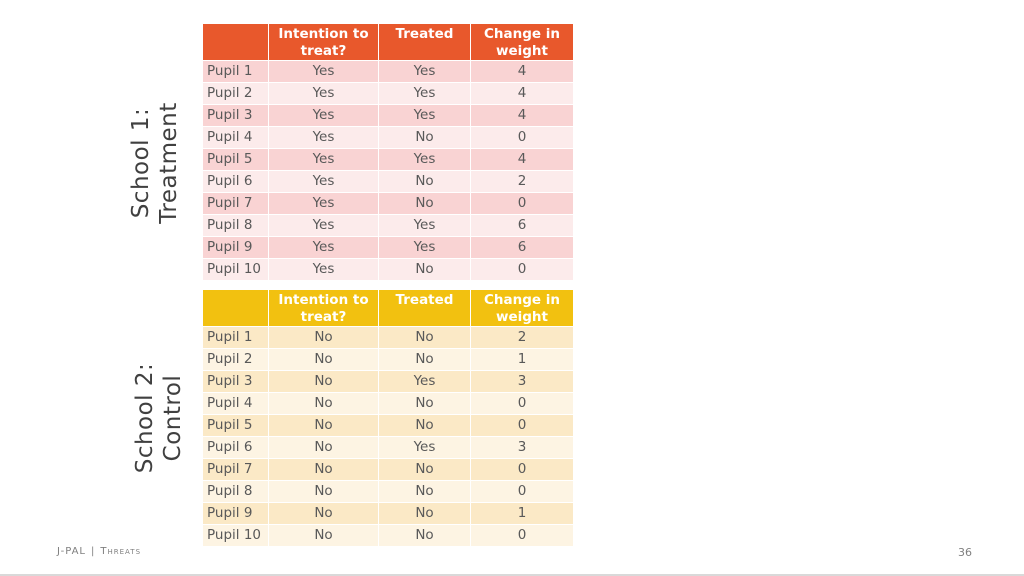 The width and height of the screenshot is (1024, 576). What do you see at coordinates (965, 552) in the screenshot?
I see `page-number: 36` at bounding box center [965, 552].